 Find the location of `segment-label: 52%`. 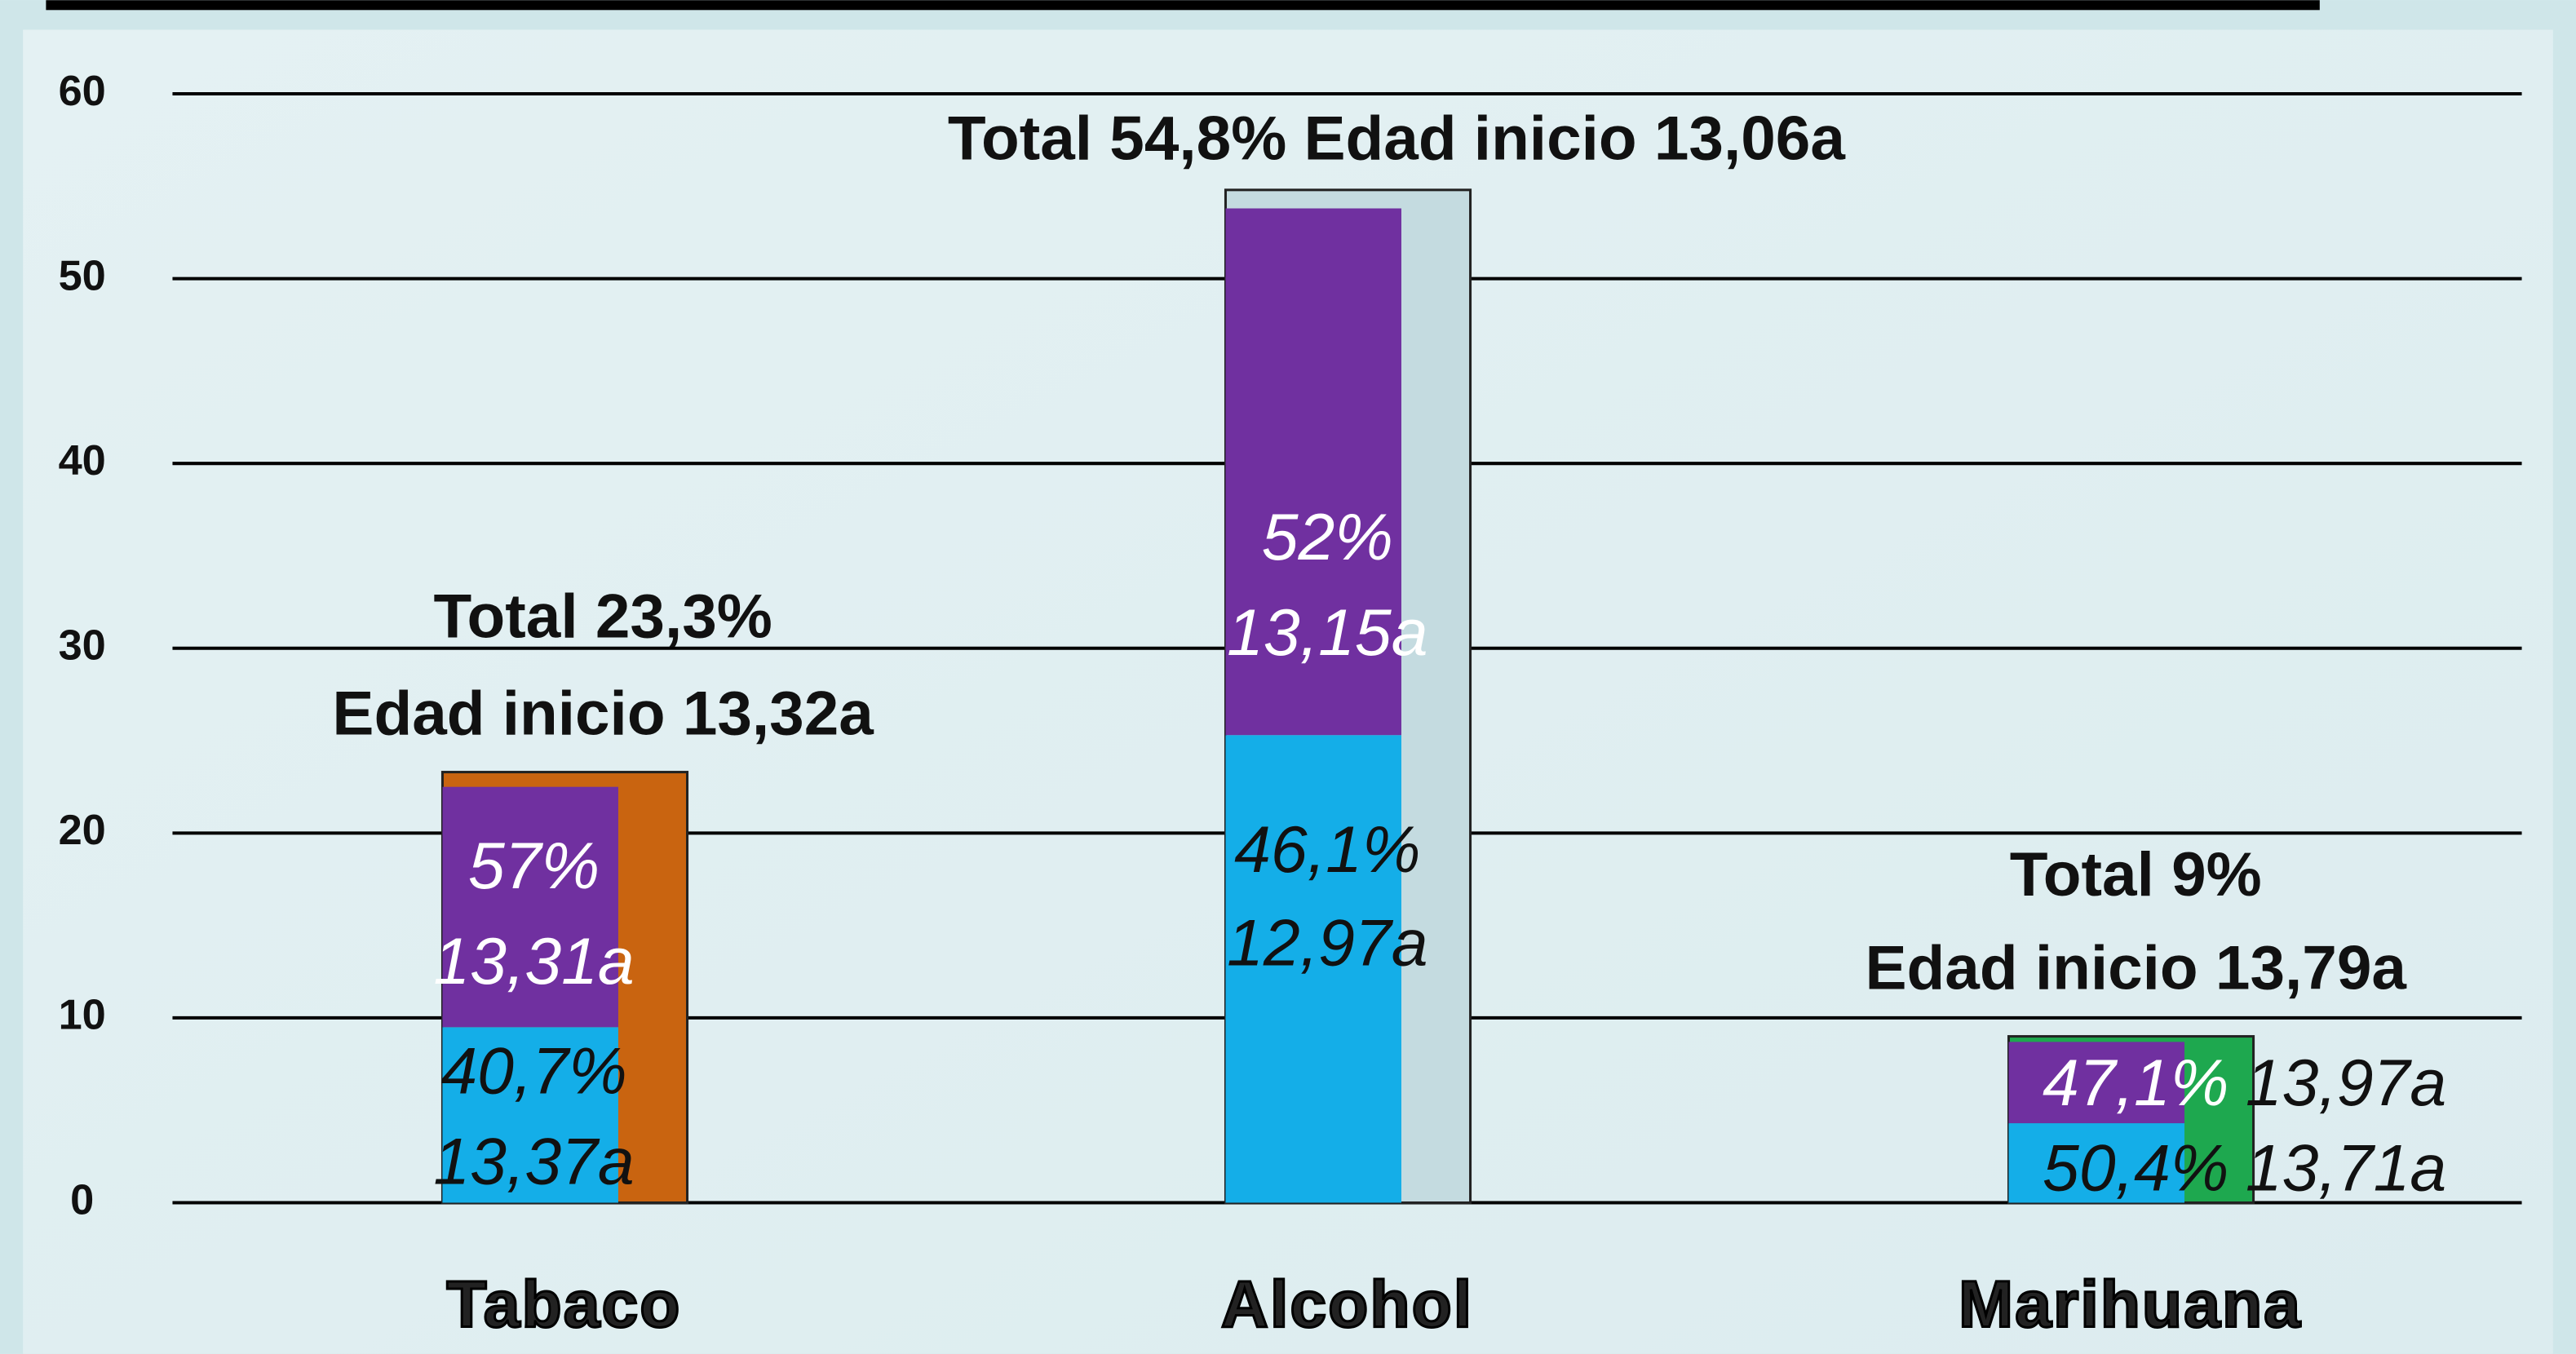

segment-label: 52% is located at coordinates (1327, 537).